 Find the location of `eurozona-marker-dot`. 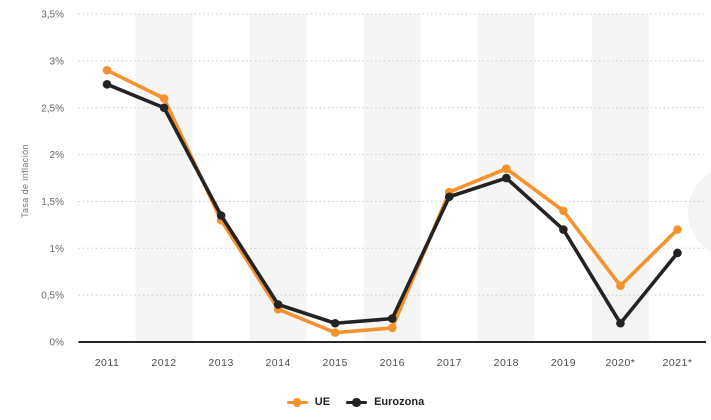

eurozona-marker-dot is located at coordinates (356, 402).